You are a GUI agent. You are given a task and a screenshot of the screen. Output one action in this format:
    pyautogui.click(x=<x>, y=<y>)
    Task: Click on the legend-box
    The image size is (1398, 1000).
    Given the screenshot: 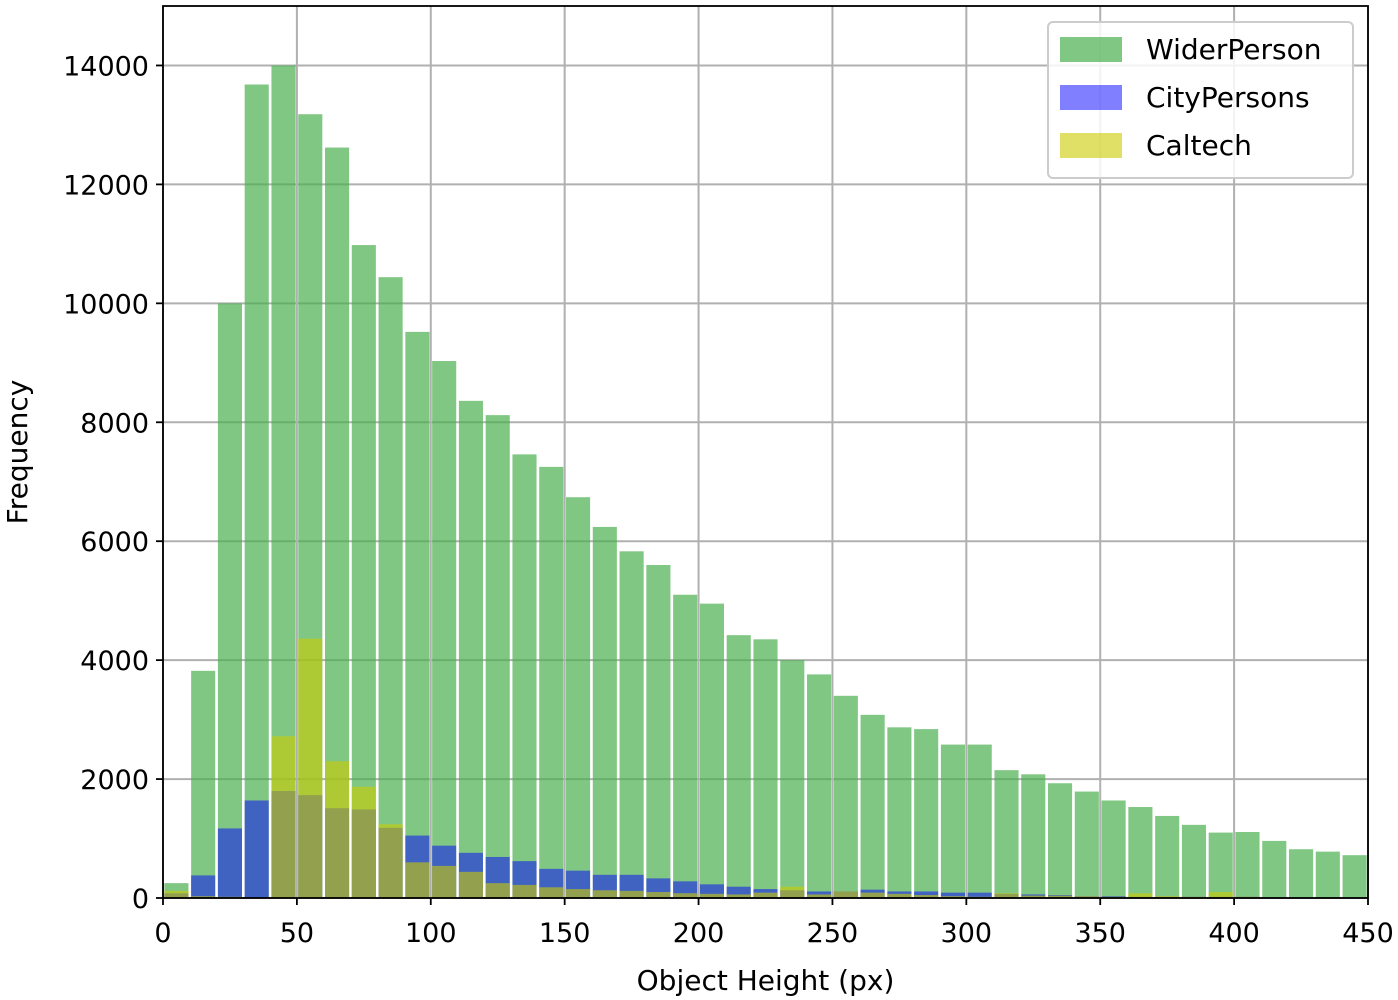 What is the action you would take?
    pyautogui.click(x=1200, y=100)
    